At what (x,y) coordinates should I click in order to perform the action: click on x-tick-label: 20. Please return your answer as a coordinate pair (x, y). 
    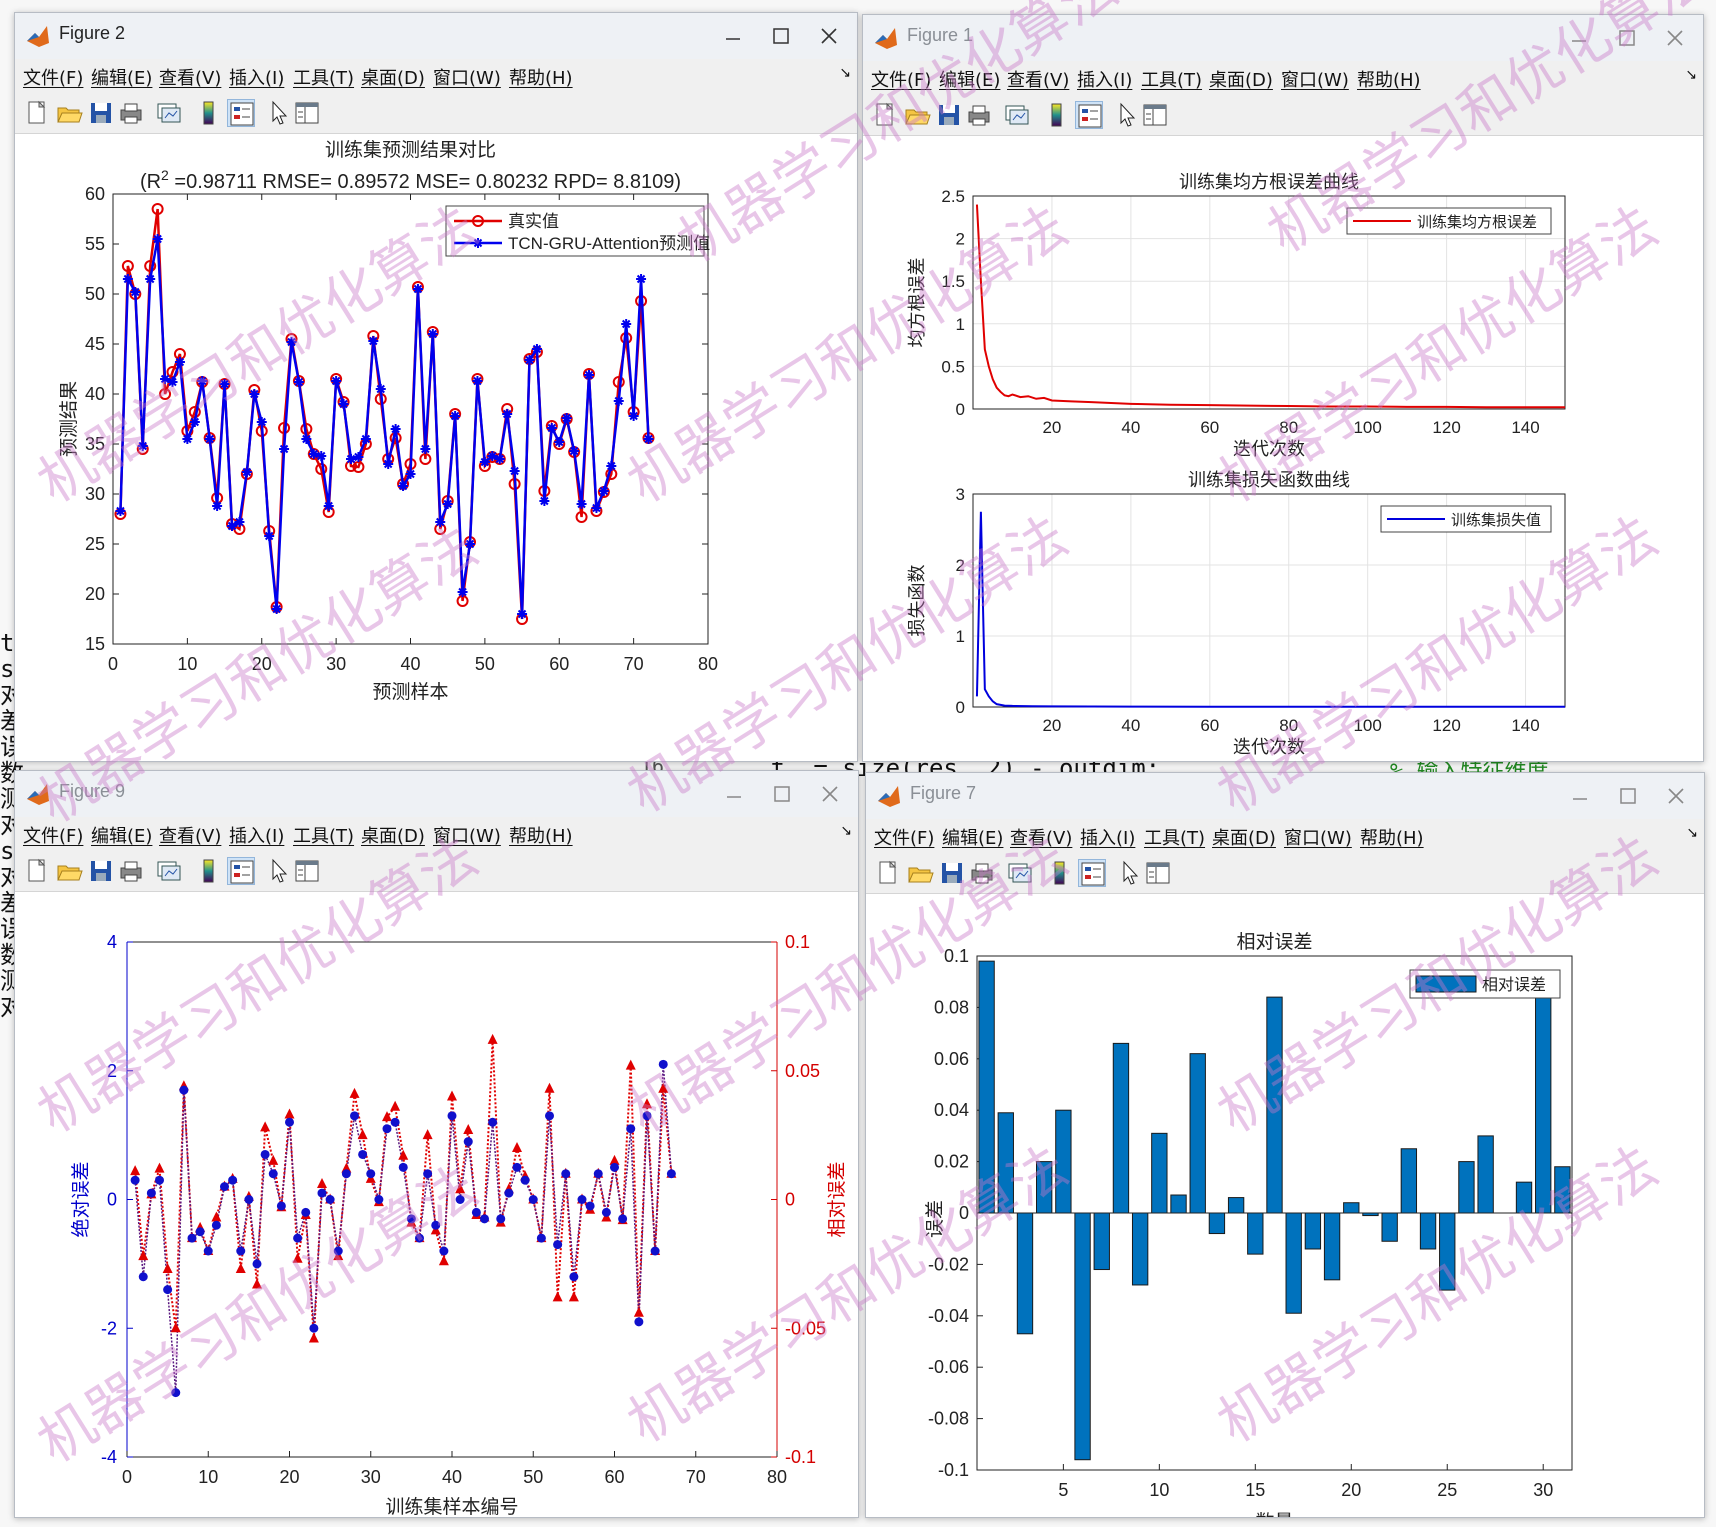
    Looking at the image, I should click on (262, 664).